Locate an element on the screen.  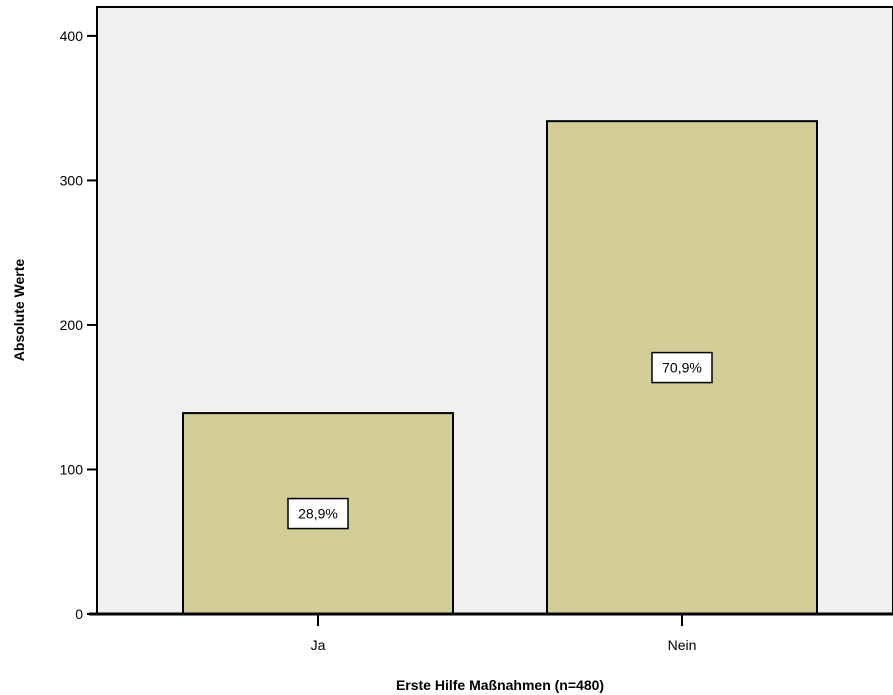
data-label-ja: 28,9% is located at coordinates (318, 513).